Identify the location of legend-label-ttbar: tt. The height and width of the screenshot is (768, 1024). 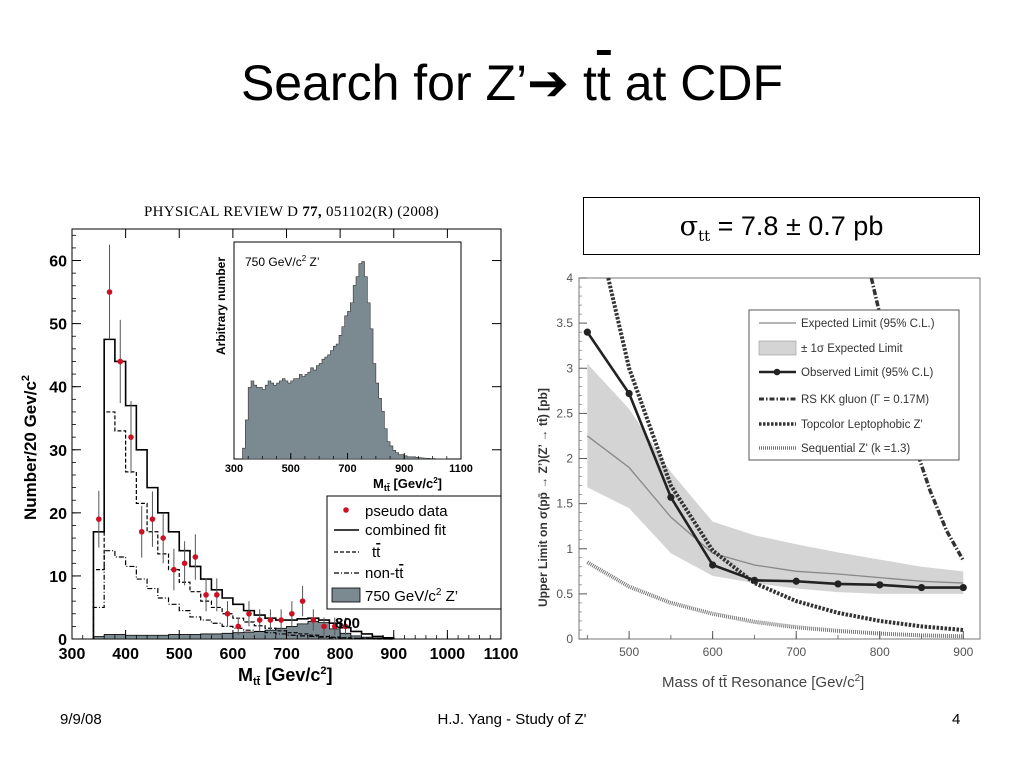
(376, 552).